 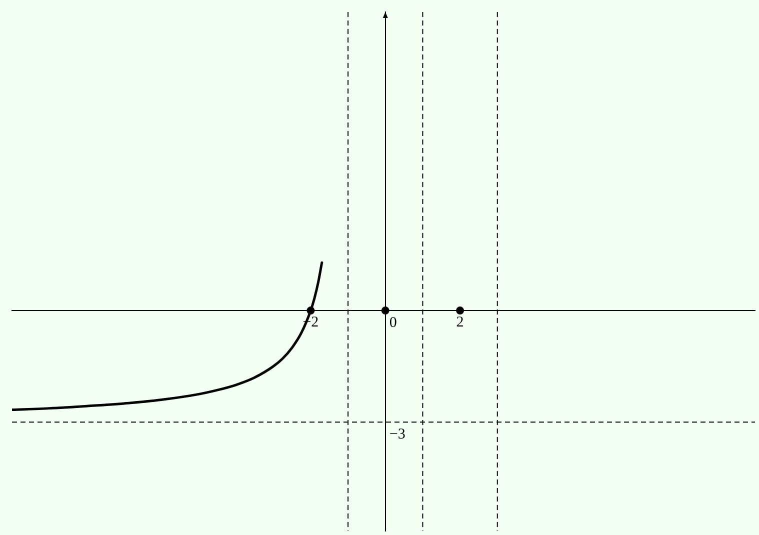 What do you see at coordinates (397, 434) in the screenshot?
I see `y-tick-label: −3` at bounding box center [397, 434].